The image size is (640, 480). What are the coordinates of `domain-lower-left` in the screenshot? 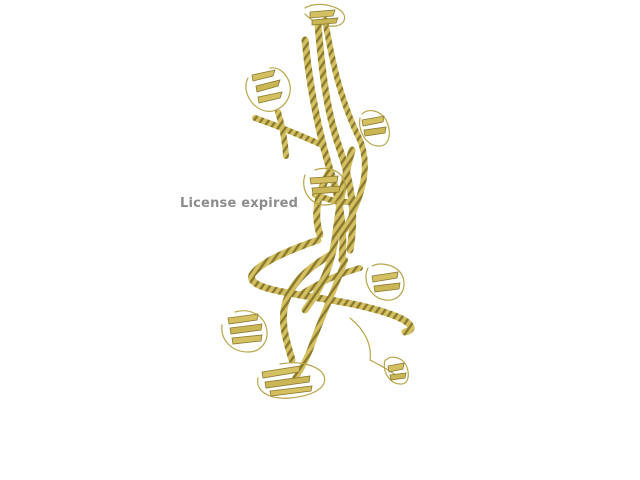 It's located at (244, 331).